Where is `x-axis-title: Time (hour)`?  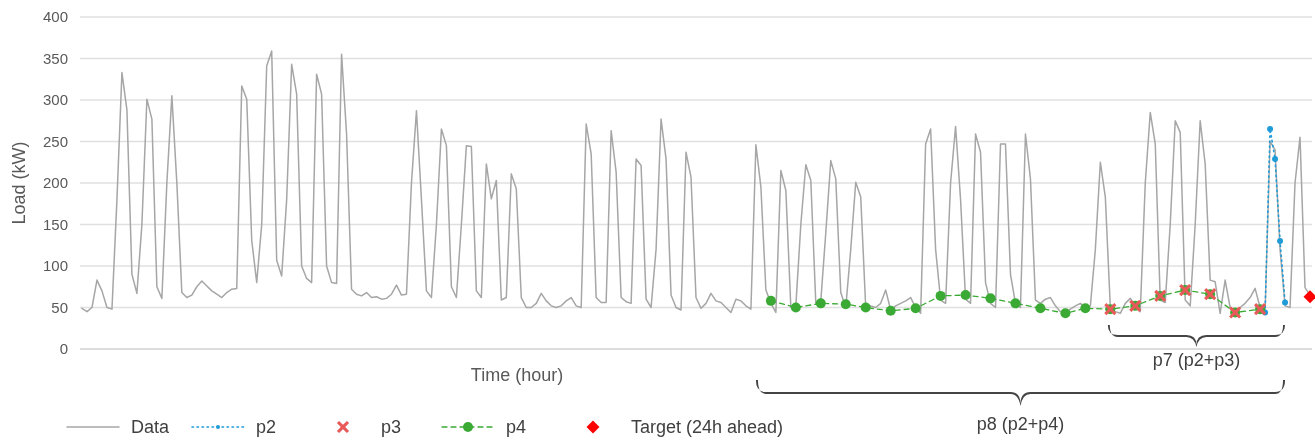
x-axis-title: Time (hour) is located at coordinates (517, 375).